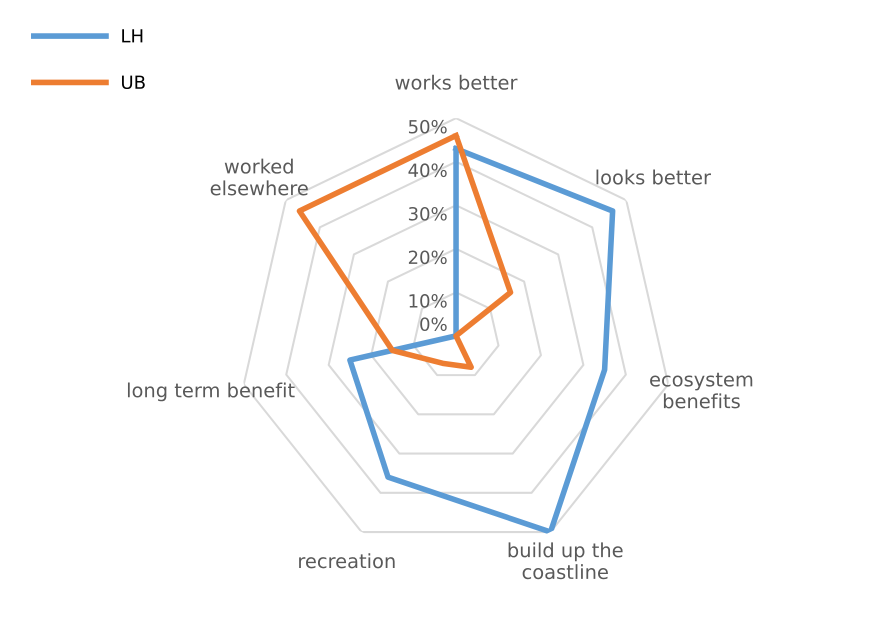 The height and width of the screenshot is (622, 877). Describe the element at coordinates (701, 390) in the screenshot. I see `spoke-label: ecosystem benefits` at that location.